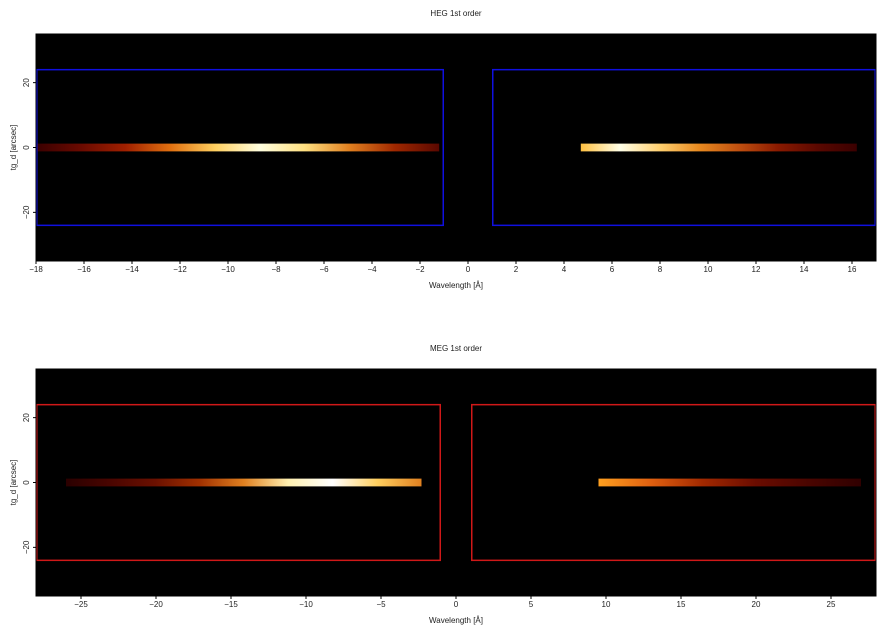  I want to click on x-tick-label: 5, so click(531, 604).